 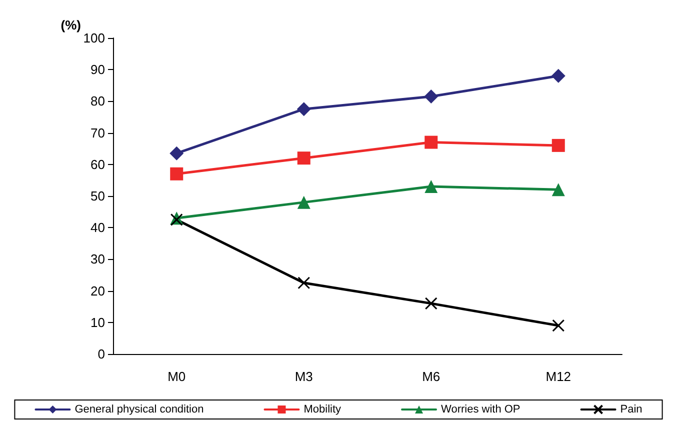 What do you see at coordinates (303, 376) in the screenshot?
I see `x-tick-label: M3` at bounding box center [303, 376].